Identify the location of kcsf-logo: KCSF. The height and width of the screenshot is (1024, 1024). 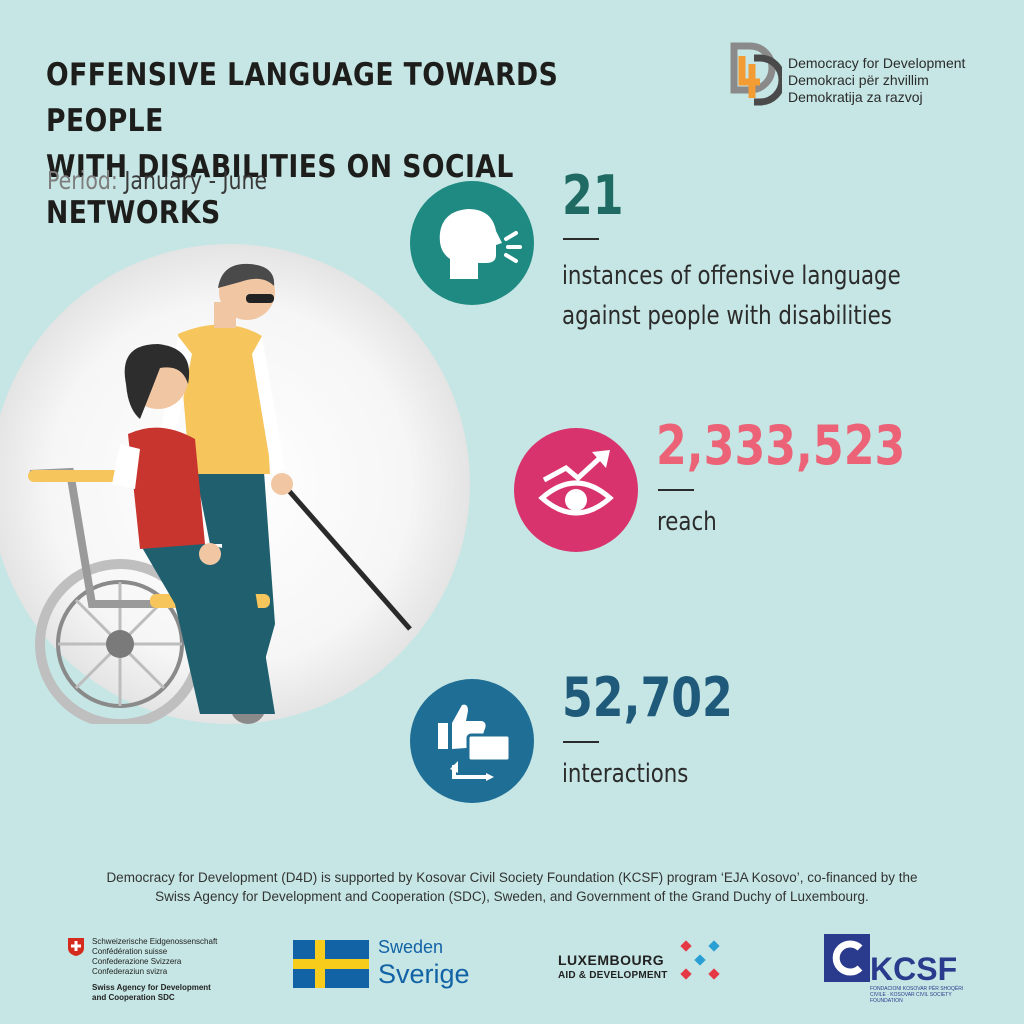
(914, 969).